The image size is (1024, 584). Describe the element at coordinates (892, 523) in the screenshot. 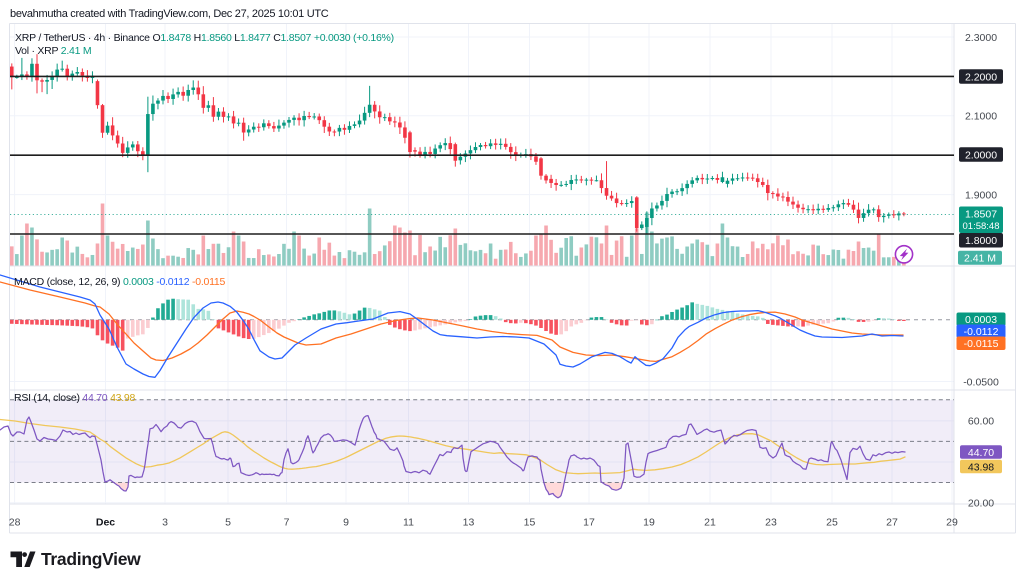

I see `svg-text: 27` at that location.